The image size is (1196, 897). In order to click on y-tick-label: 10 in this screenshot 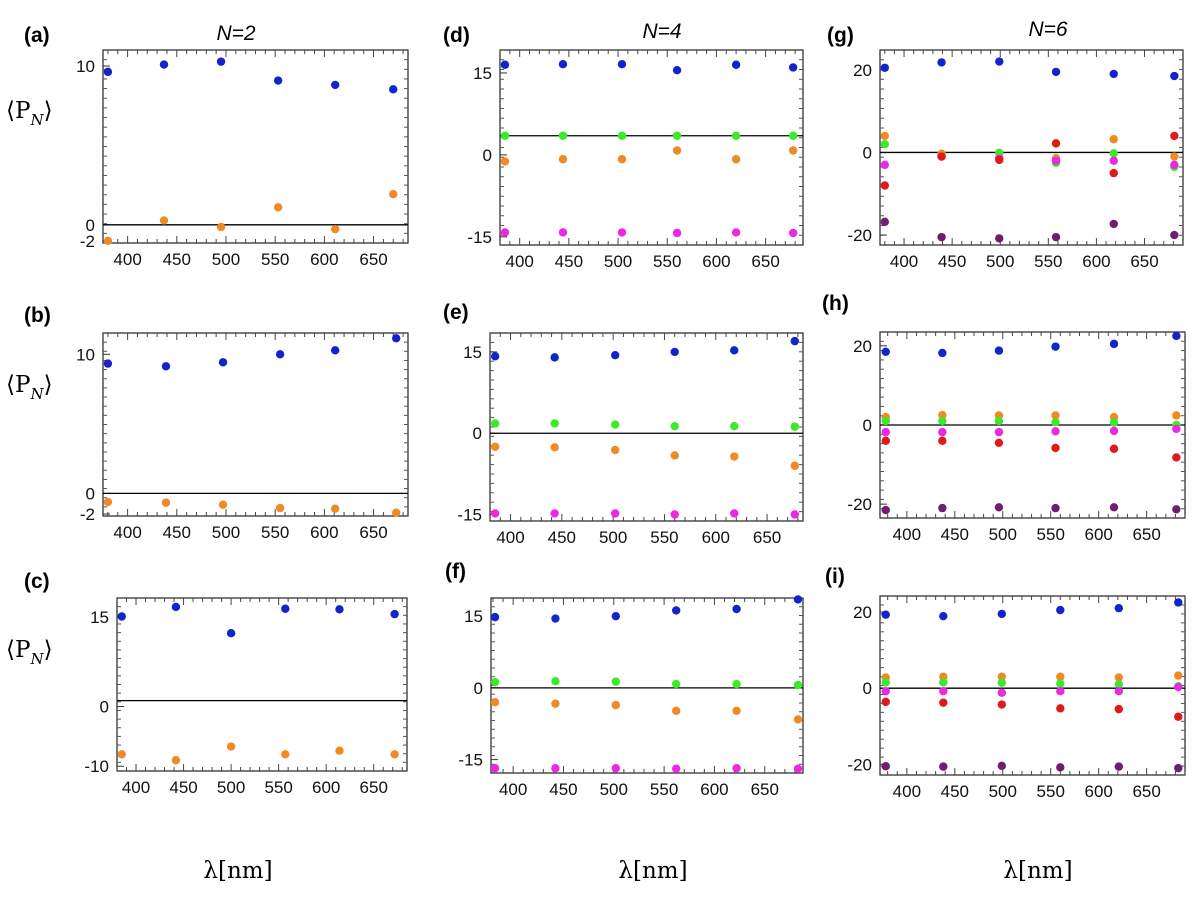, I will do `click(85, 66)`.